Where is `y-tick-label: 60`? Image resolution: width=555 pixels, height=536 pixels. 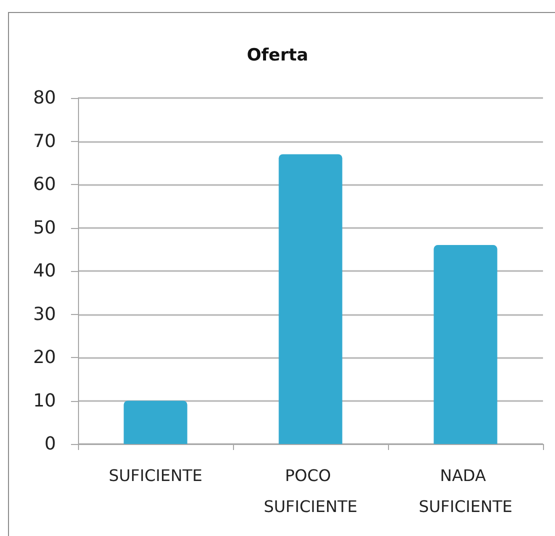
y-tick-label: 60 is located at coordinates (44, 184).